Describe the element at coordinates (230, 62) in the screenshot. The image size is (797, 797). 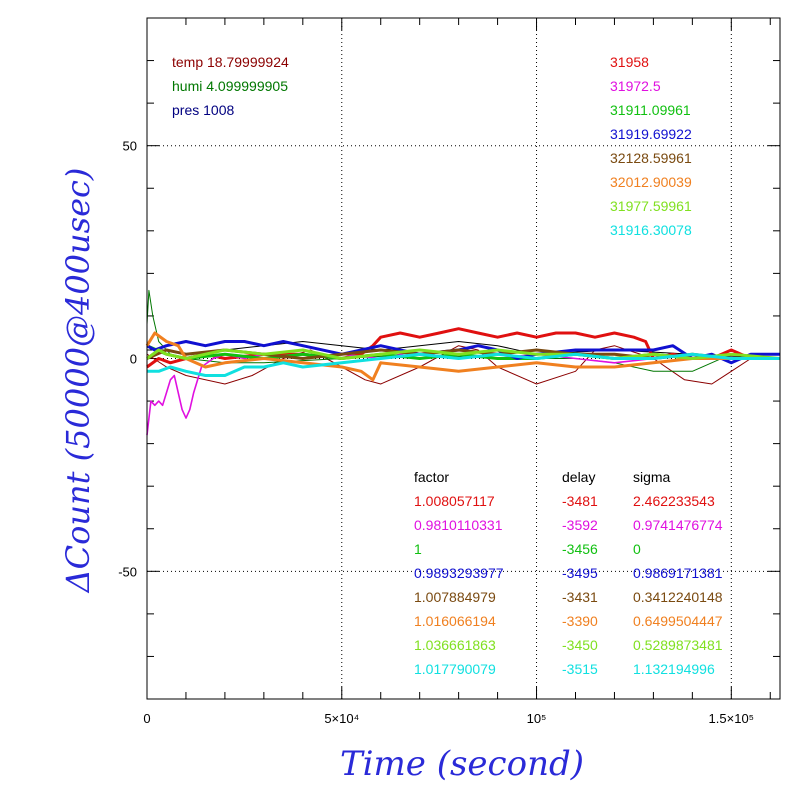
I see `env-info-text: temp 18.79999924` at that location.